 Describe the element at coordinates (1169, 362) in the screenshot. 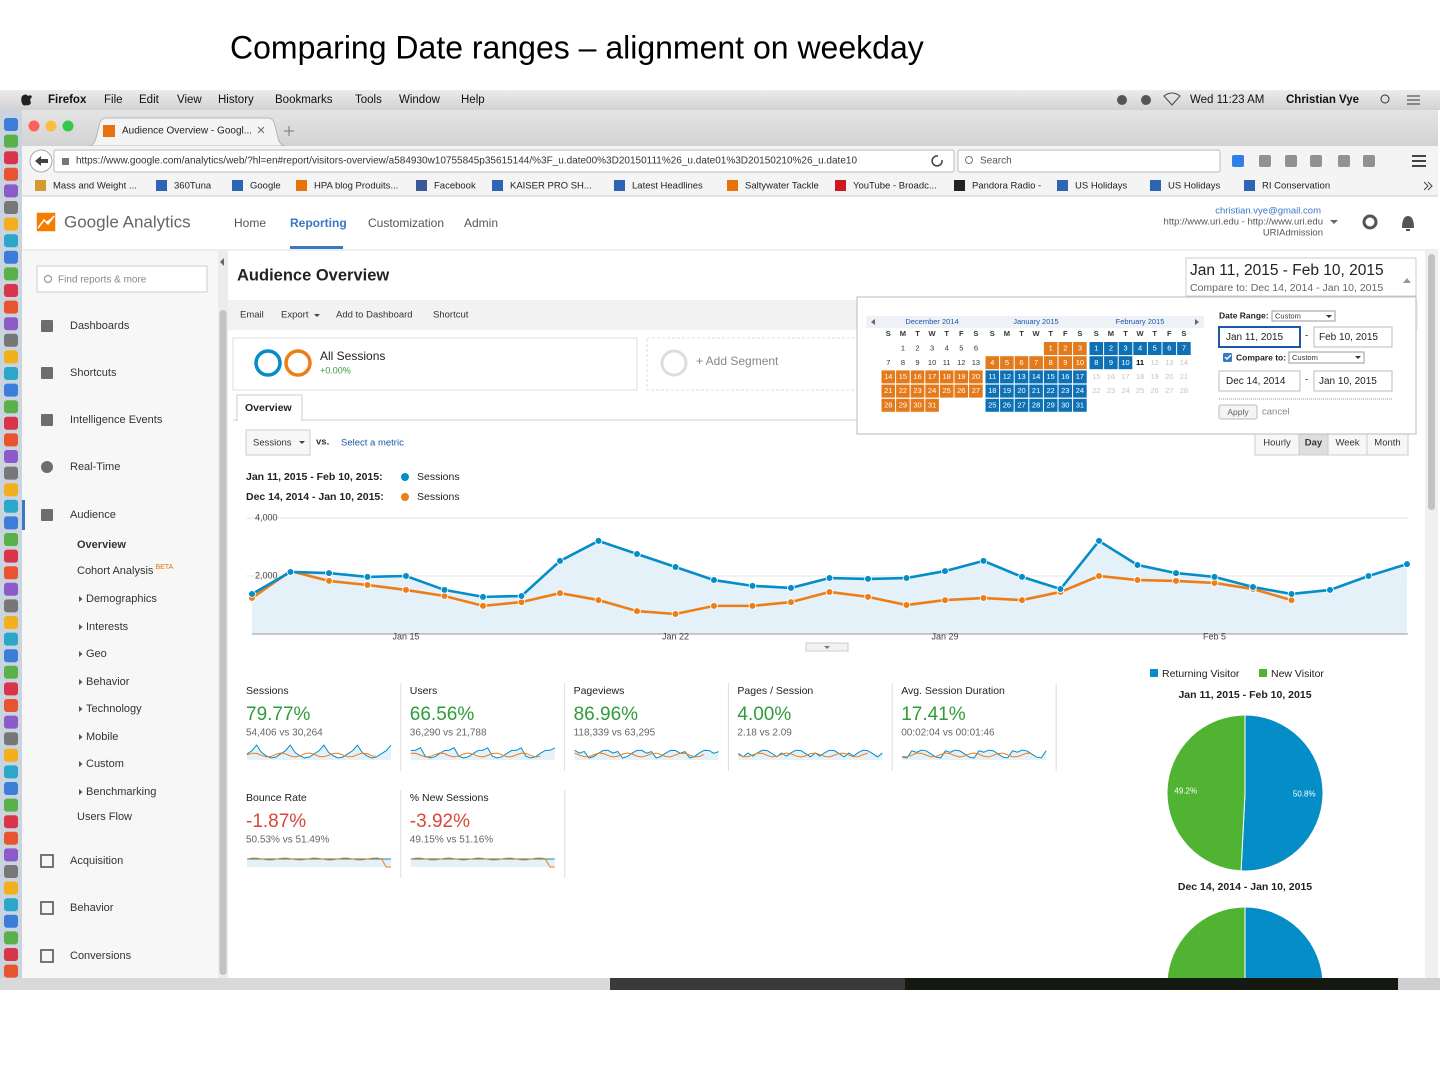

I see `calendar-day: 13` at that location.